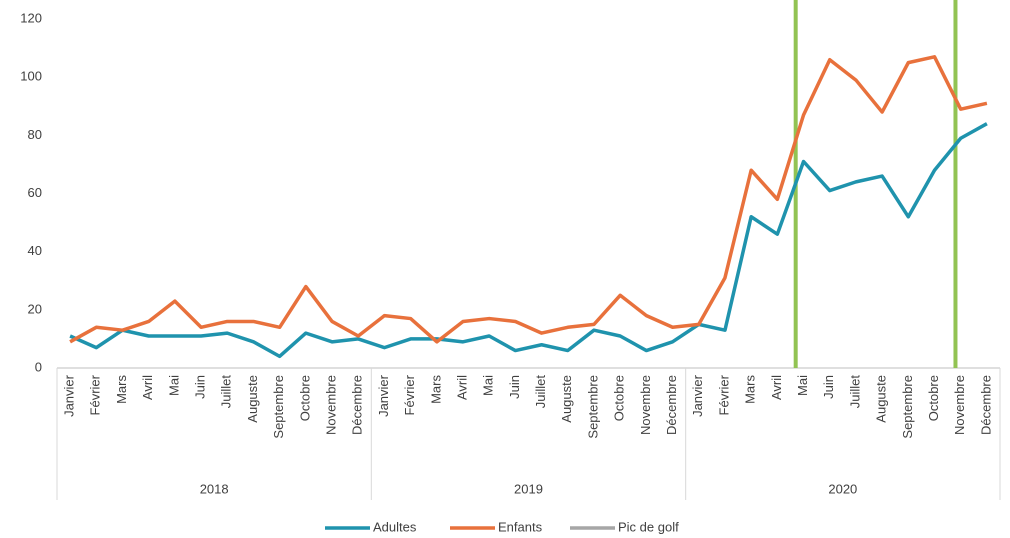  Describe the element at coordinates (528, 488) in the screenshot. I see `group-label: 2019` at that location.